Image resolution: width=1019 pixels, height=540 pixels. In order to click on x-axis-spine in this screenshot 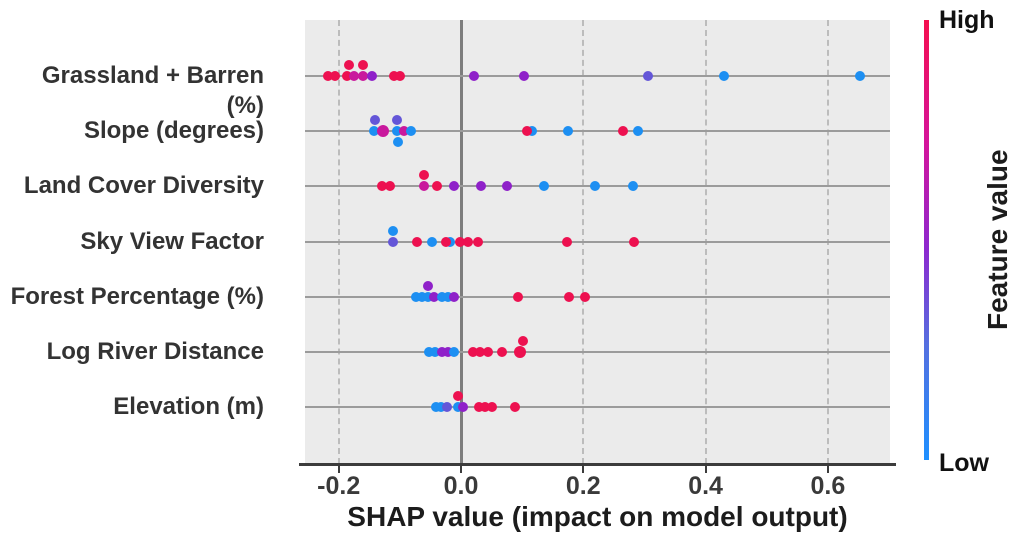, I will do `click(597, 464)`.